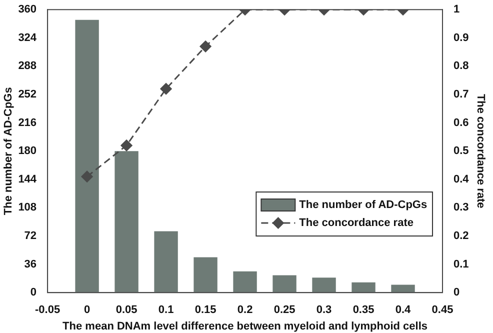 The height and width of the screenshot is (333, 493). What do you see at coordinates (30, 236) in the screenshot?
I see `y-tick-label: 72` at bounding box center [30, 236].